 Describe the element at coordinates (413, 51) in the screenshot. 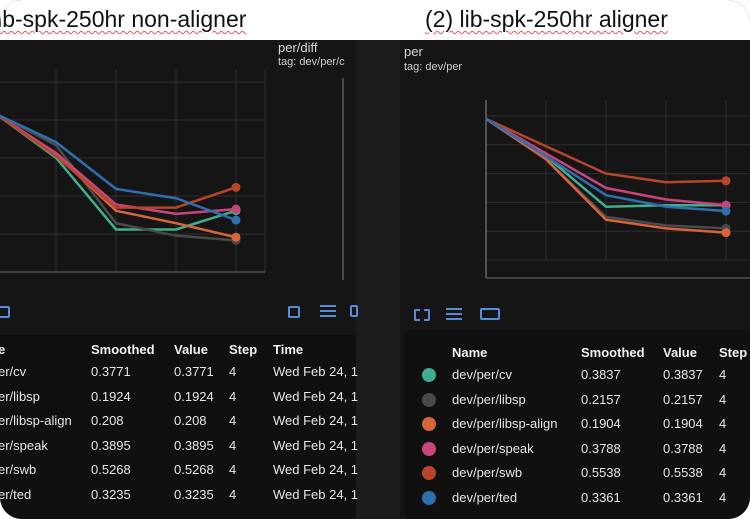

I see `right-chart-title: per` at that location.